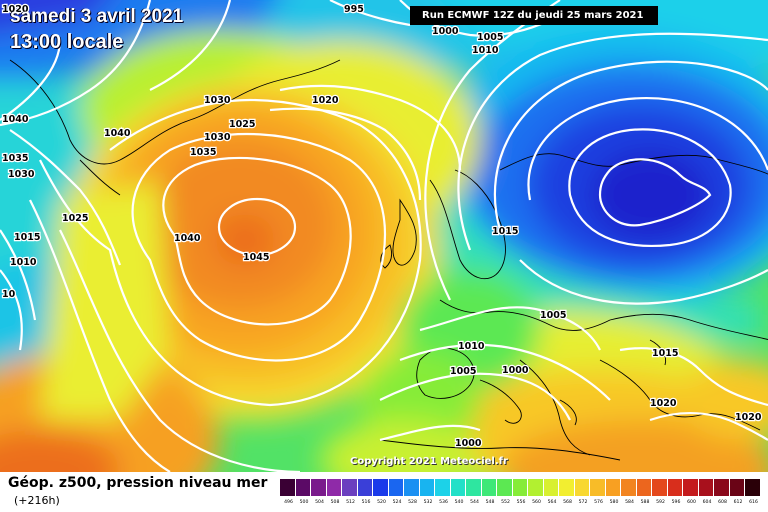 This screenshot has width=768, height=512. What do you see at coordinates (567, 502) in the screenshot?
I see `color-scale-label: 568` at bounding box center [567, 502].